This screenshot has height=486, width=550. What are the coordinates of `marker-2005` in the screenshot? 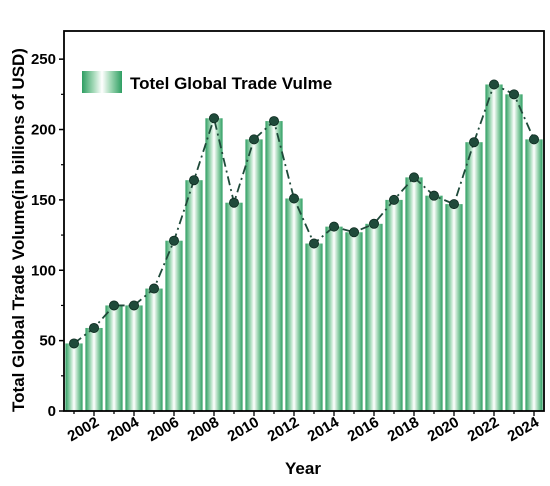 It's located at (153, 288).